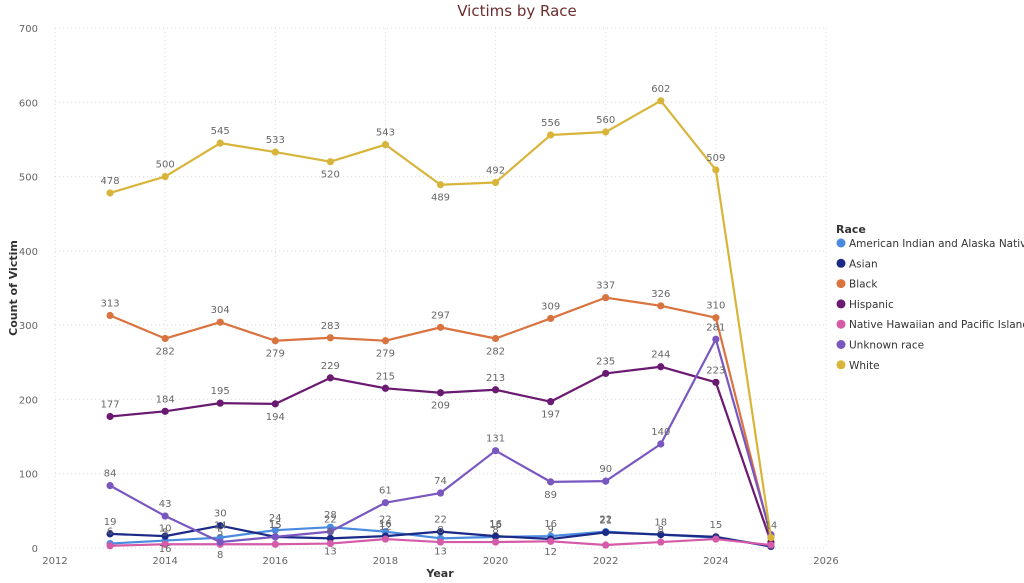  What do you see at coordinates (28, 400) in the screenshot?
I see `y-tick-label: 200` at bounding box center [28, 400].